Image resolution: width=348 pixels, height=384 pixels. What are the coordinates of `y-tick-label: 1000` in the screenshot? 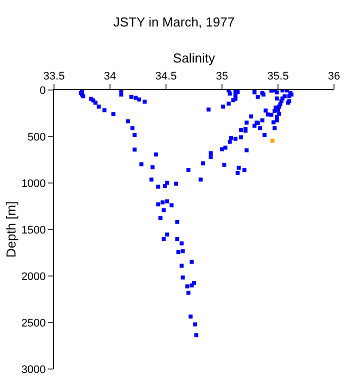 It's located at (33, 184).